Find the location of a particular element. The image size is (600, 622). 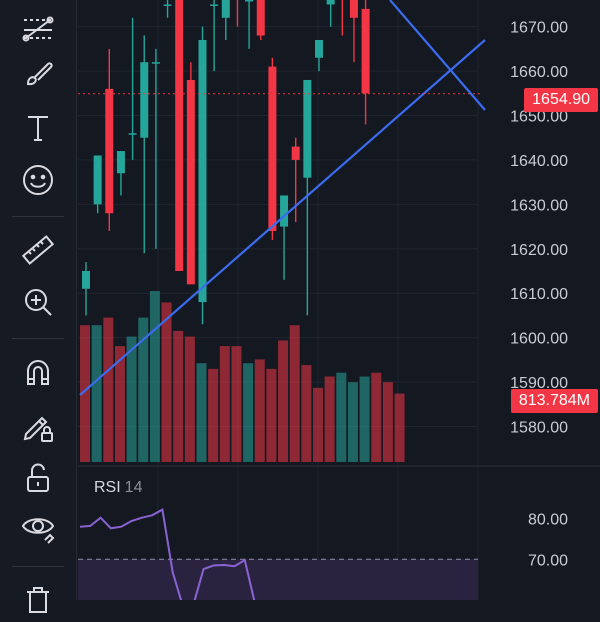

magnet-icon is located at coordinates (38, 374).